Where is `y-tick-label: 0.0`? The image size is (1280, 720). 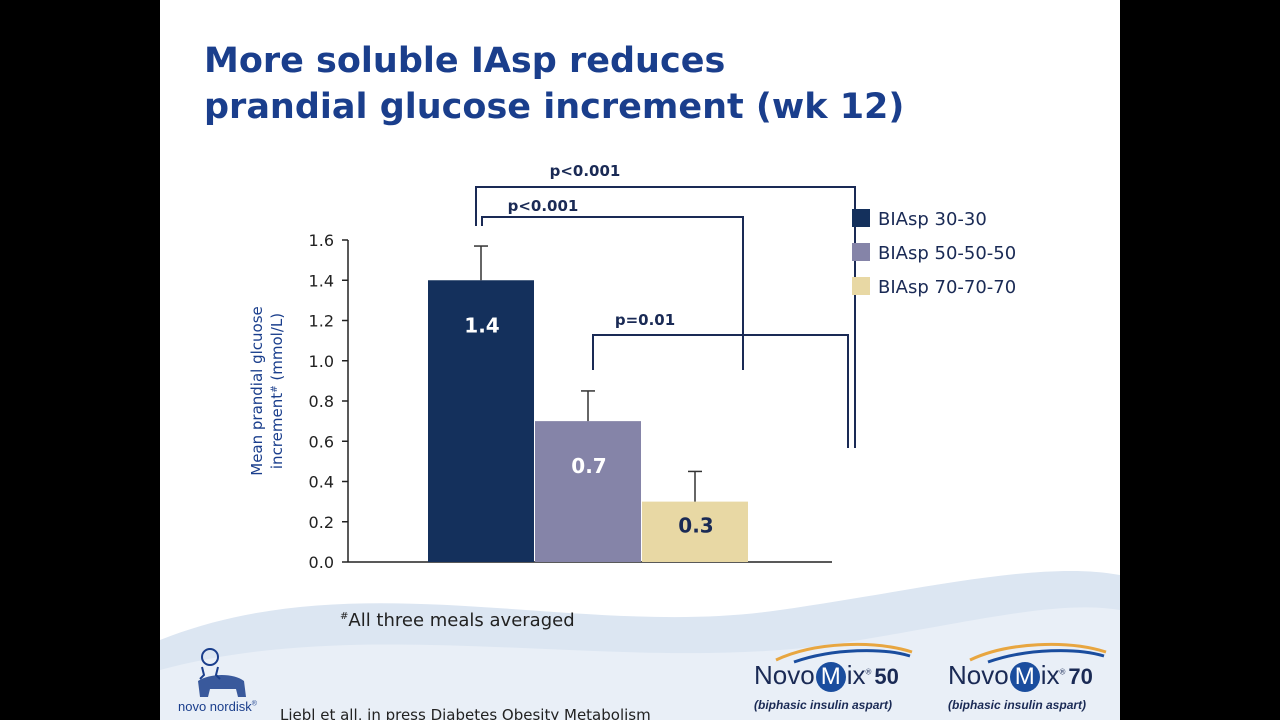
y-tick-label: 0.0 is located at coordinates (321, 562).